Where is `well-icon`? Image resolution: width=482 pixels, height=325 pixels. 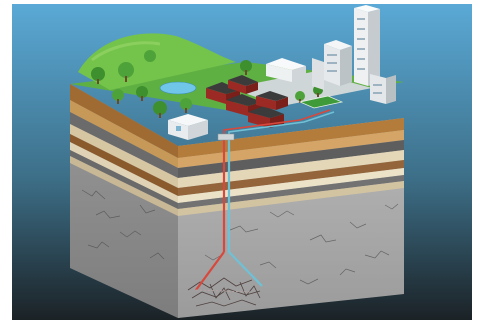 well-icon is located at coordinates (229, 216).